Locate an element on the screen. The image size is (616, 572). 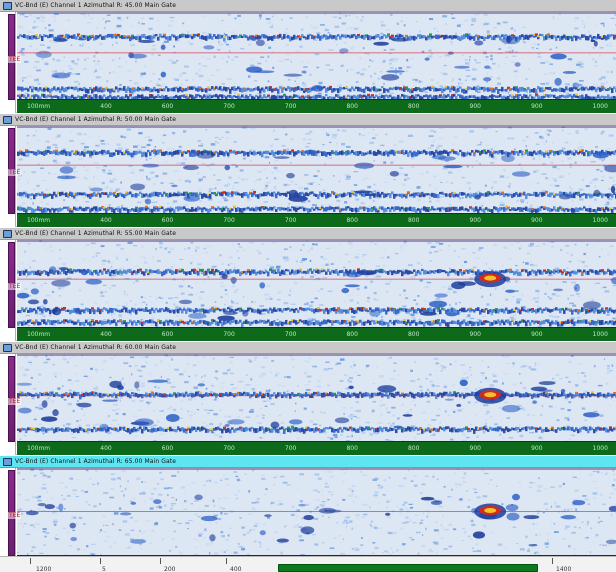
panel-3-gate-label: TEE is located at coordinates (15, 286).